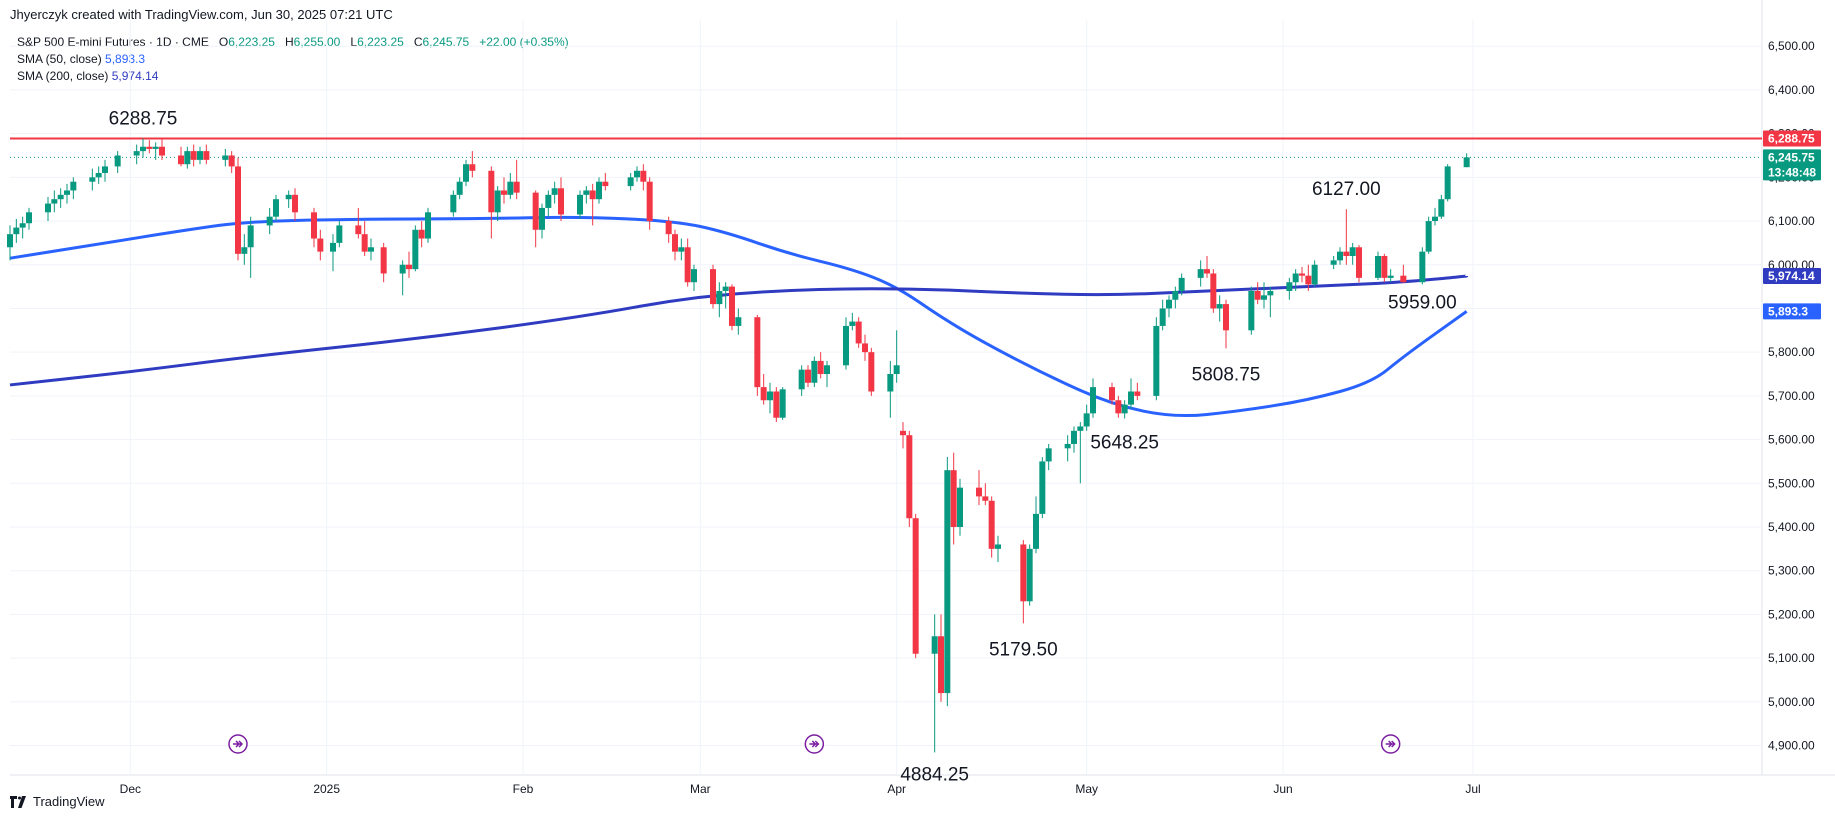 Image resolution: width=1835 pixels, height=820 pixels. I want to click on sma50-badge-text: 5,893.3, so click(1788, 311).